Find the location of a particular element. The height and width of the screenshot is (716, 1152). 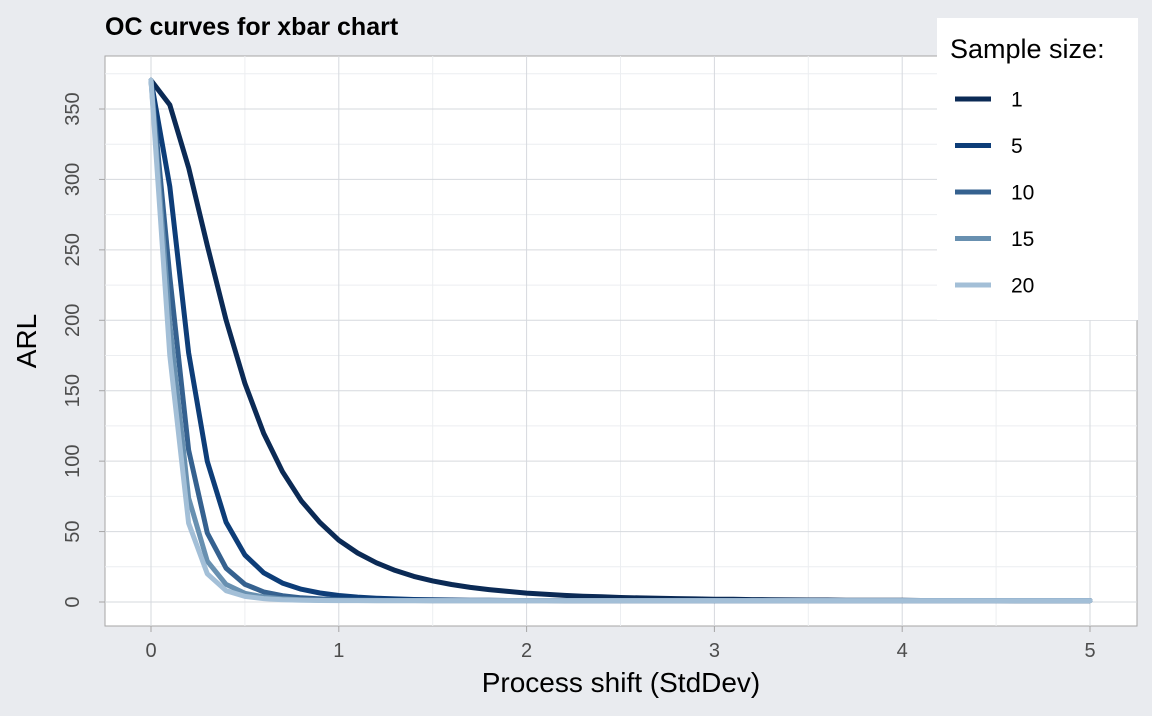

y-tick-label: 0 is located at coordinates (73, 601).